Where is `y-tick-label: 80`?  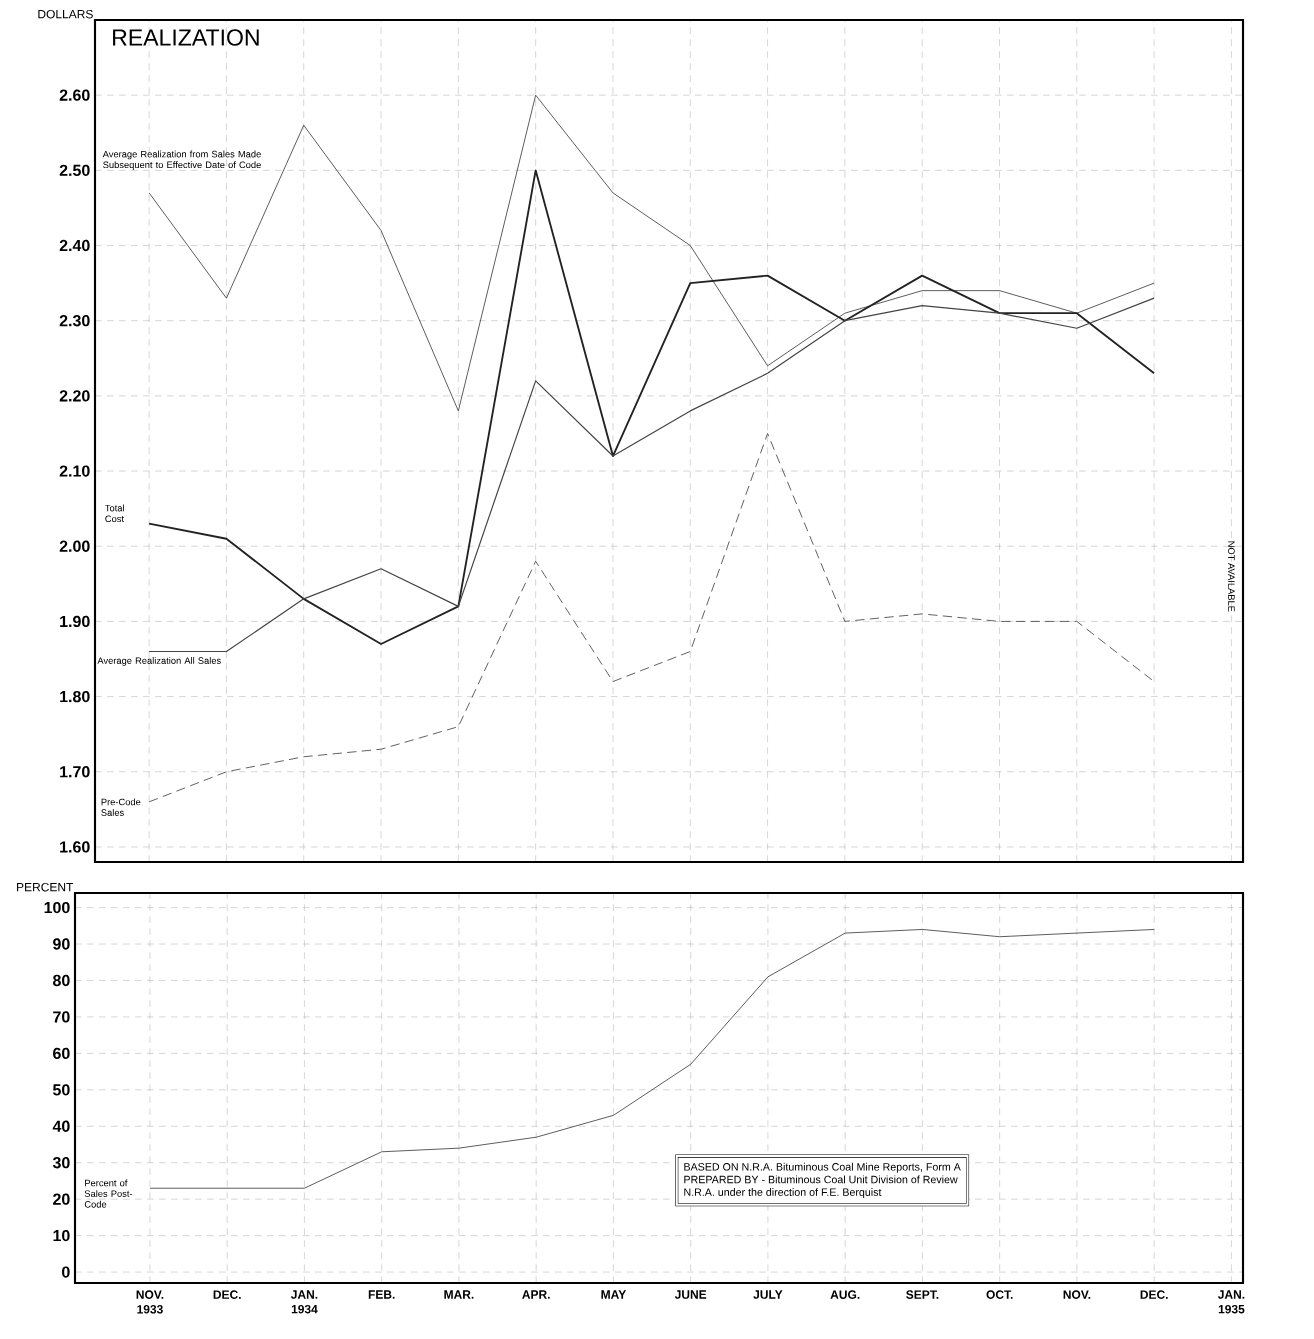
y-tick-label: 80 is located at coordinates (61, 980).